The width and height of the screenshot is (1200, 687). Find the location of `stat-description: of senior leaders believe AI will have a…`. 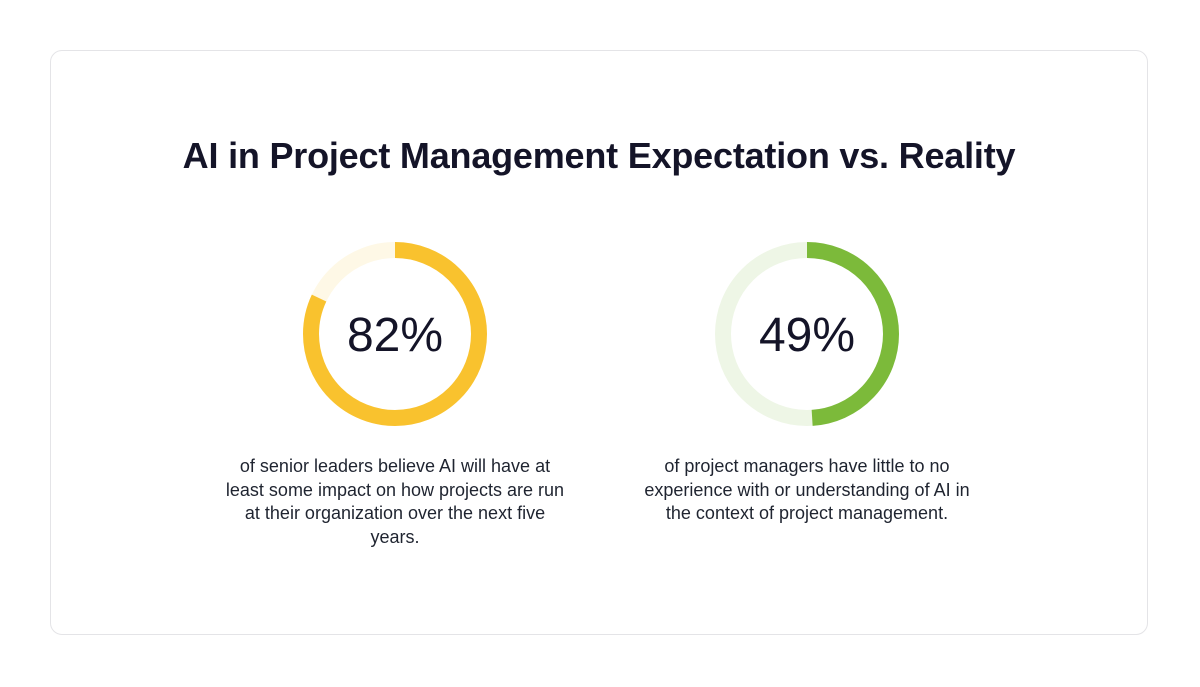

stat-description: of senior leaders believe AI will have a… is located at coordinates (395, 501).